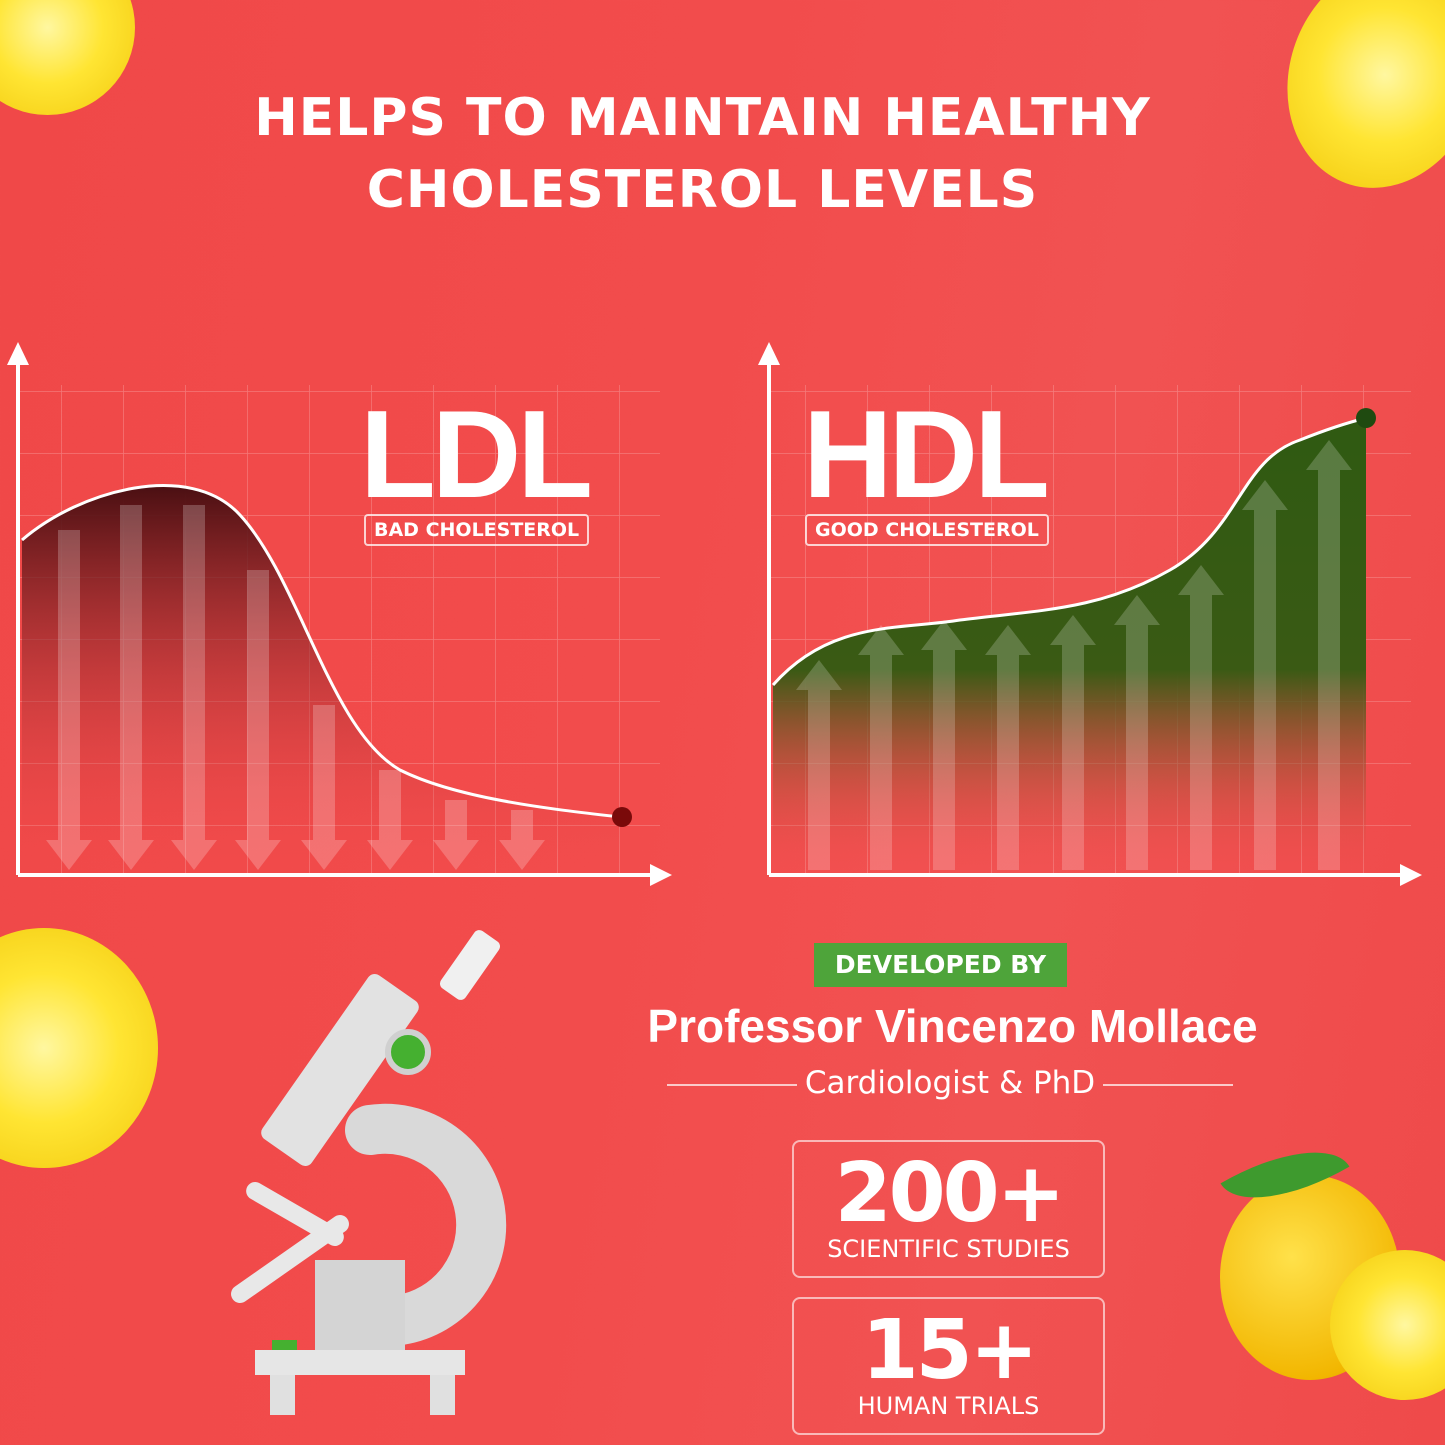 This screenshot has width=1445, height=1445. I want to click on stat-box-studies: 200+ SCIENTIFIC STUDIES, so click(948, 1209).